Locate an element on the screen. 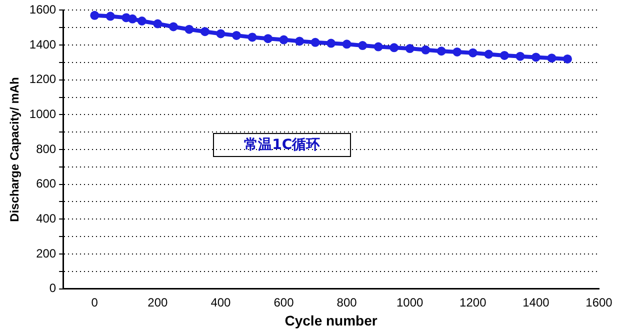 Image resolution: width=621 pixels, height=332 pixels. x-tick-label: 600 is located at coordinates (284, 302).